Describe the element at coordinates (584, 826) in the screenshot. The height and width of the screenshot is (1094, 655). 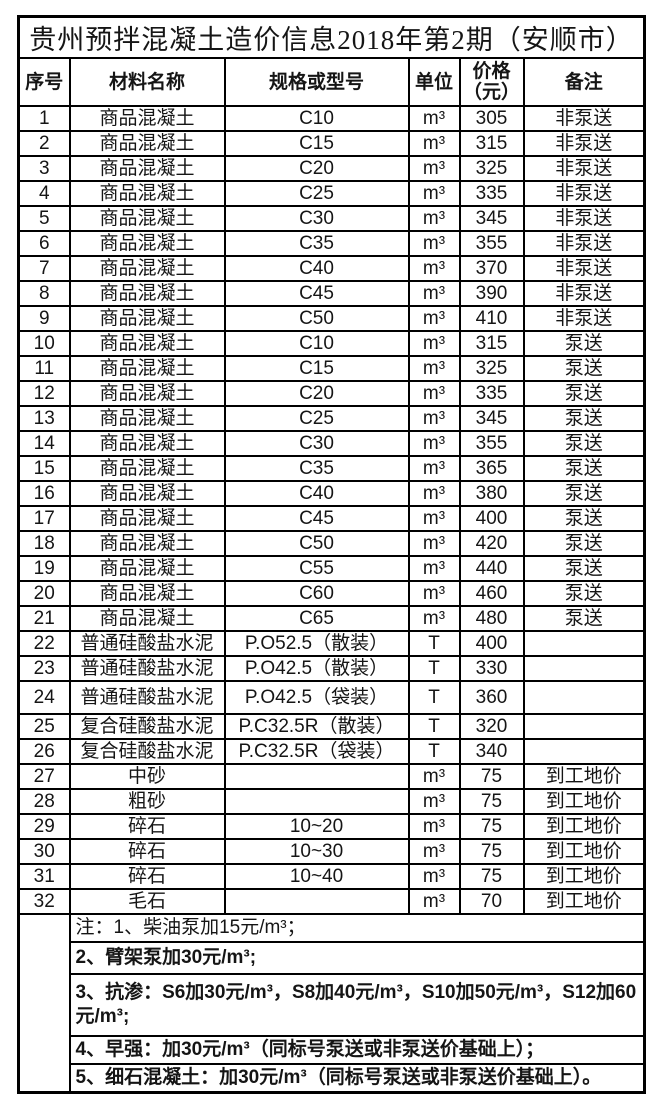
I see `cell-remark: 到工地价` at that location.